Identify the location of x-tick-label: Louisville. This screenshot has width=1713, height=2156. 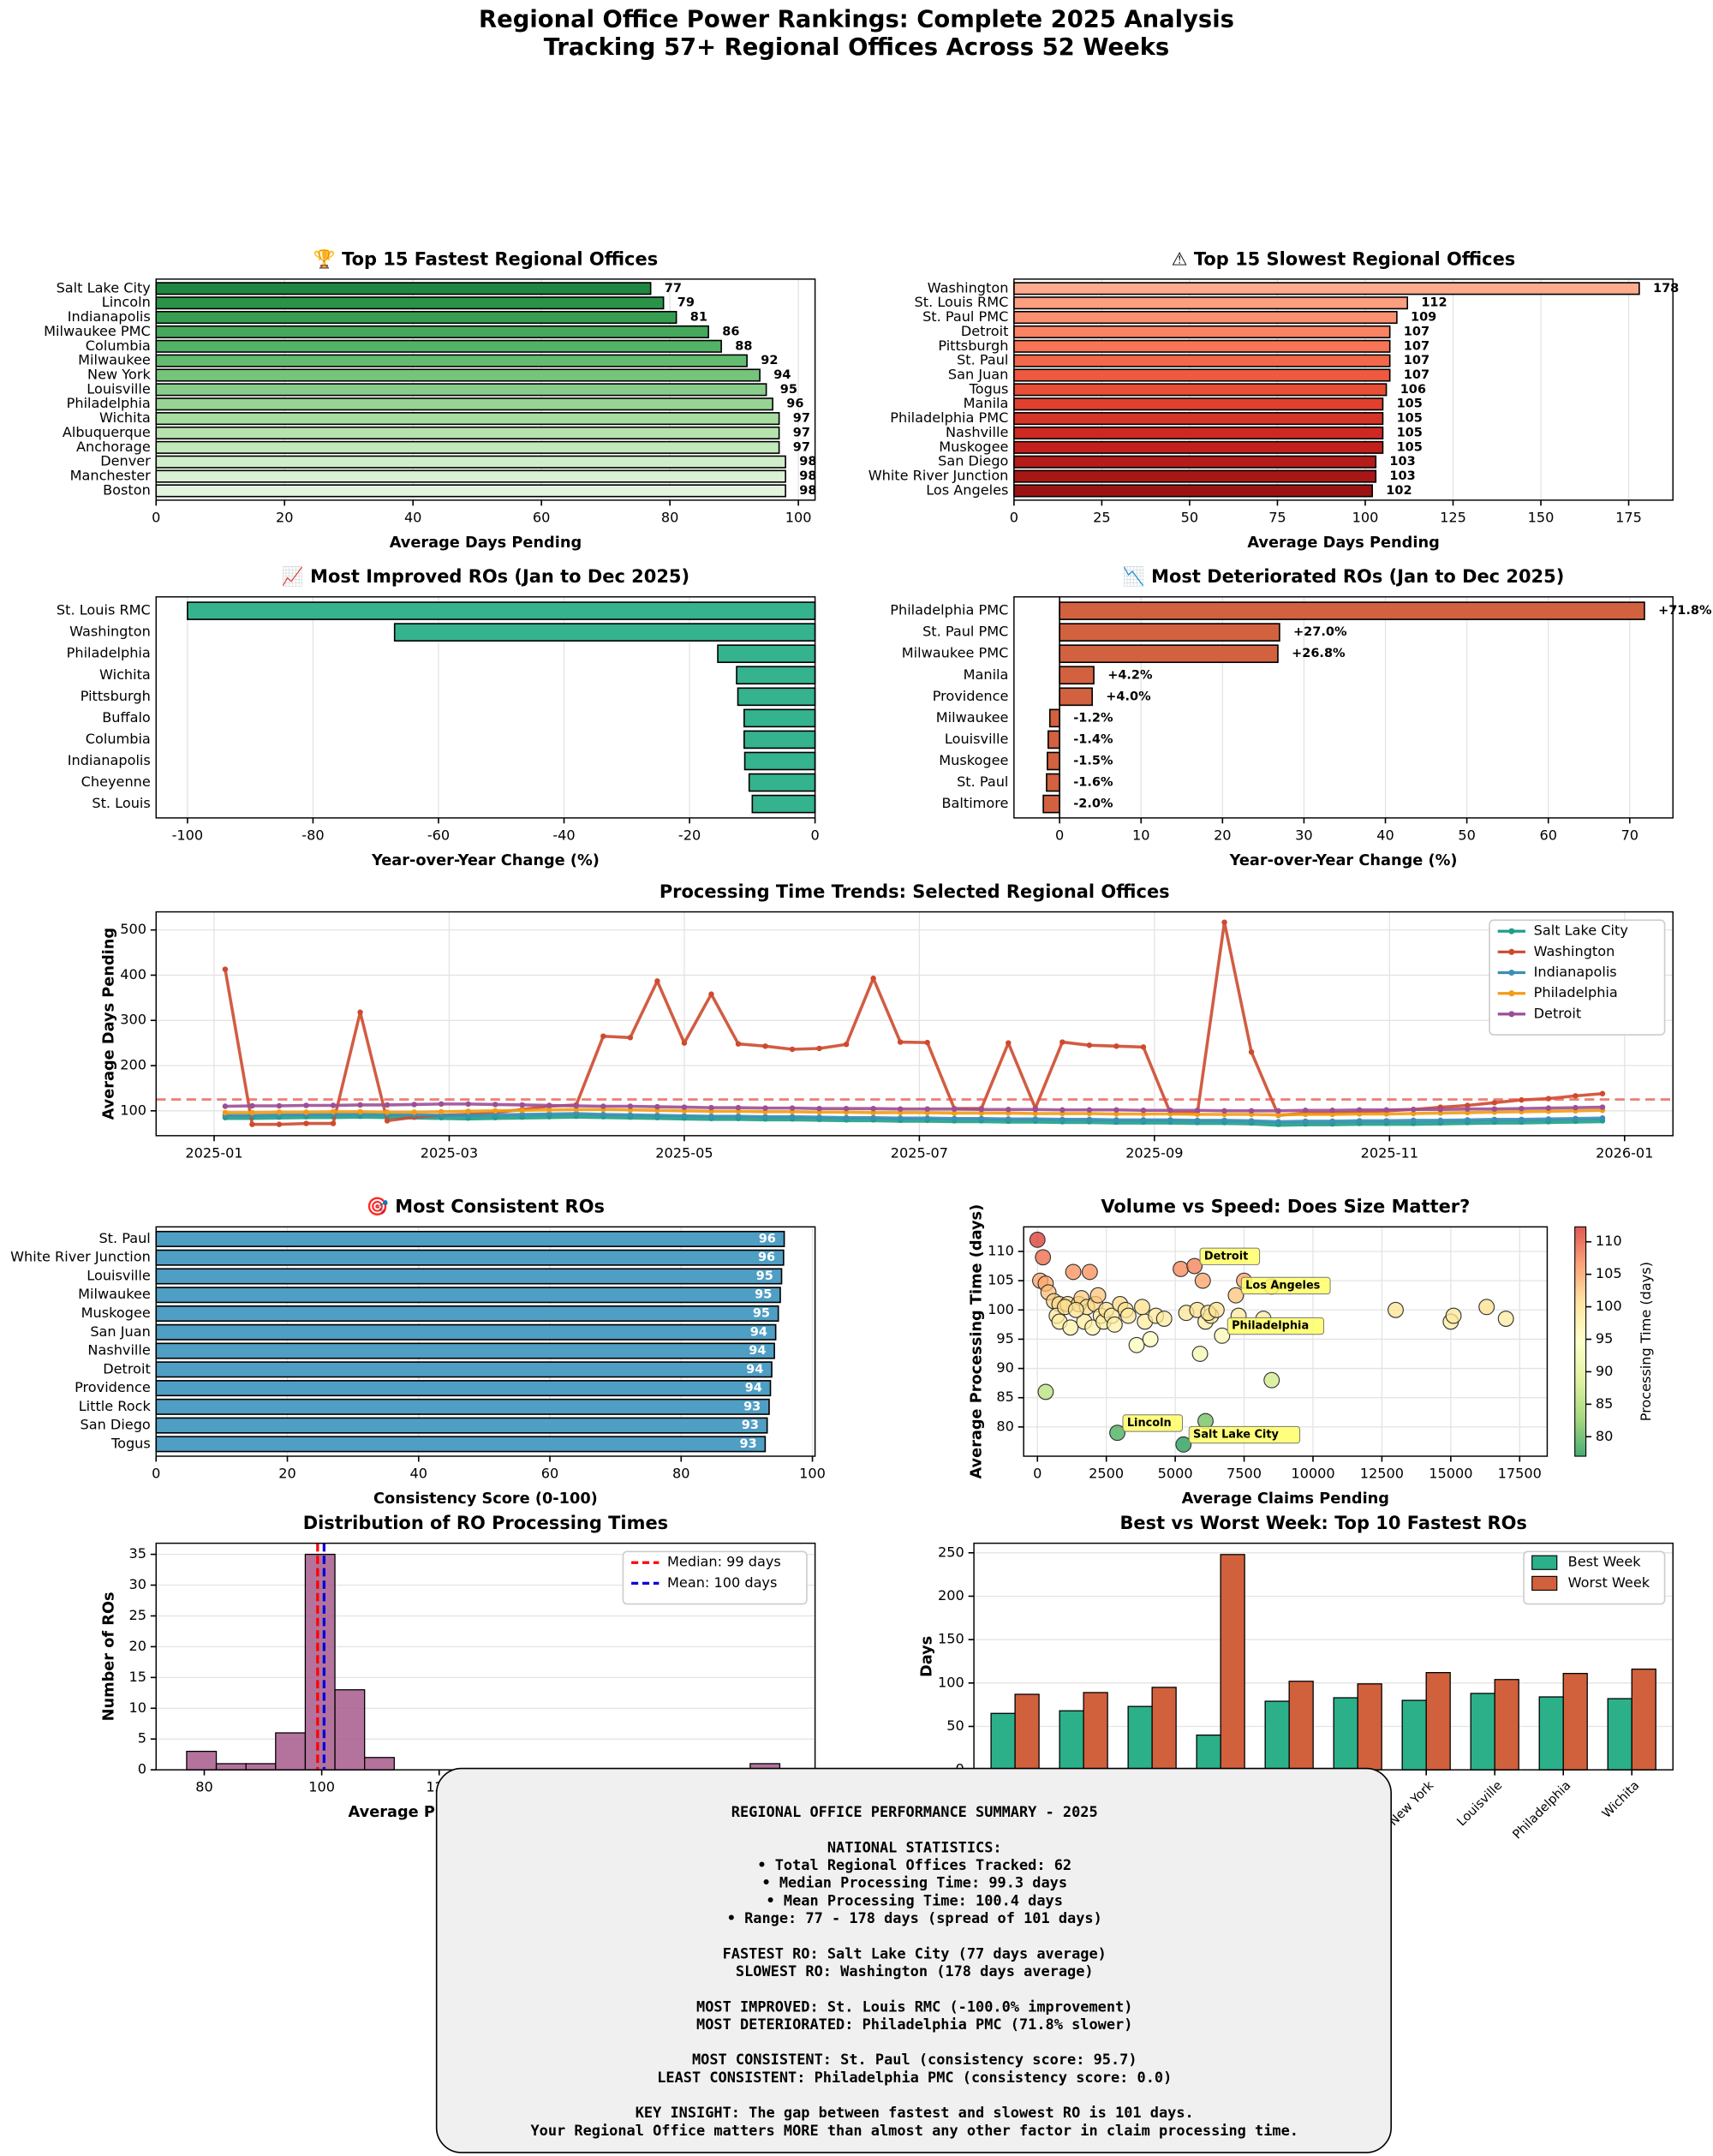
(1480, 1804).